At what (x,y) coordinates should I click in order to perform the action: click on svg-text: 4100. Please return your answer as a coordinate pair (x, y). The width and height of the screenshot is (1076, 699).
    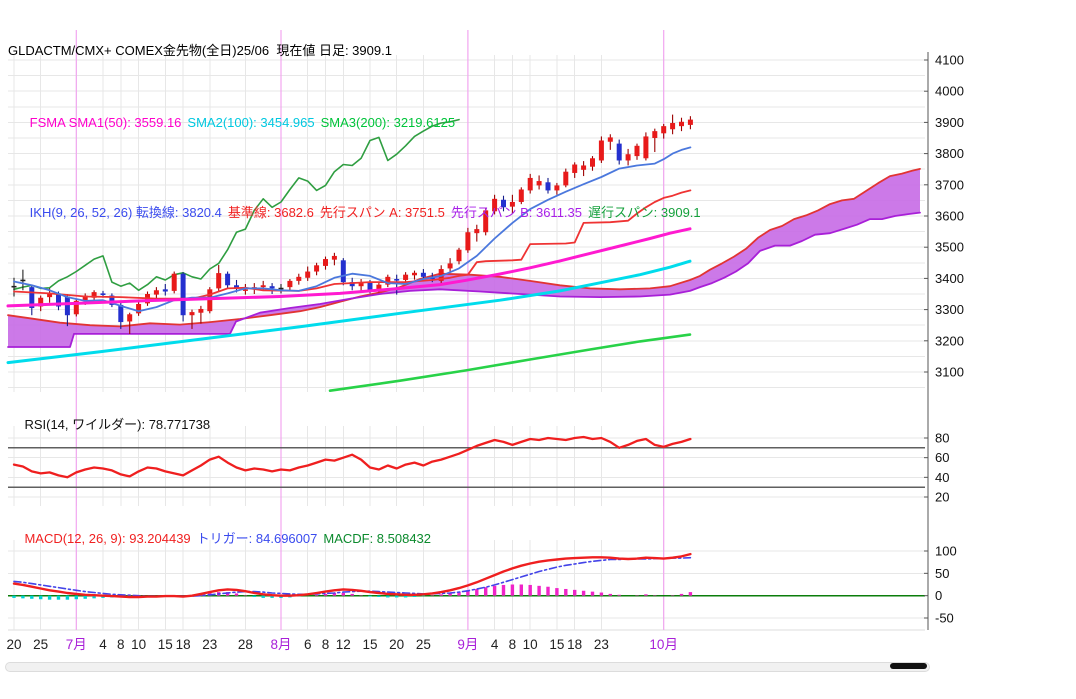
    Looking at the image, I should click on (949, 60).